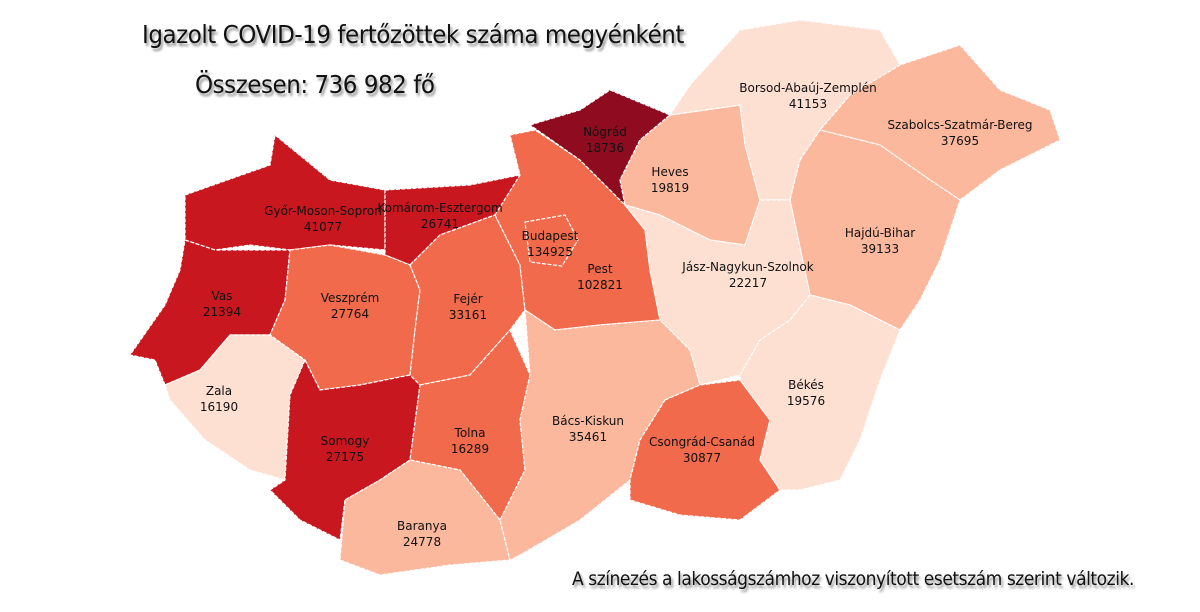 The height and width of the screenshot is (612, 1200). What do you see at coordinates (550, 252) in the screenshot?
I see `county-cases-budapest: 134925` at bounding box center [550, 252].